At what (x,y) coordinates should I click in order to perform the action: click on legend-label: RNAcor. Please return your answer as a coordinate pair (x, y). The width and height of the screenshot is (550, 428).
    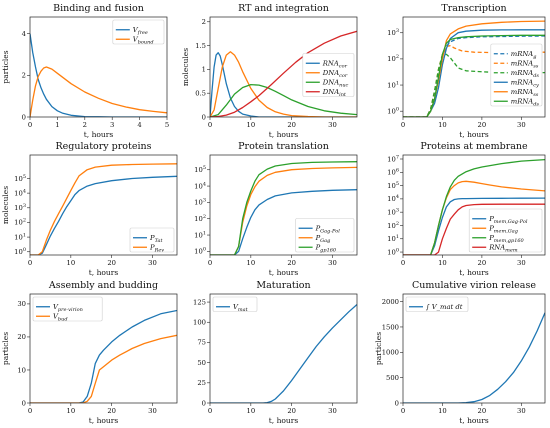
    Looking at the image, I should click on (335, 65).